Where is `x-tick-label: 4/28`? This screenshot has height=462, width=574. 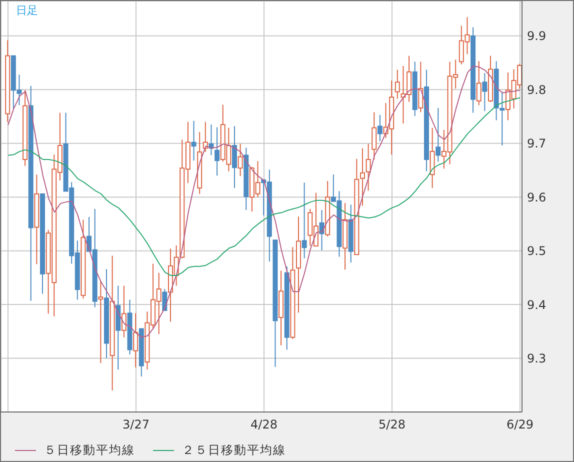
x-tick-label: 4/28 is located at coordinates (264, 425).